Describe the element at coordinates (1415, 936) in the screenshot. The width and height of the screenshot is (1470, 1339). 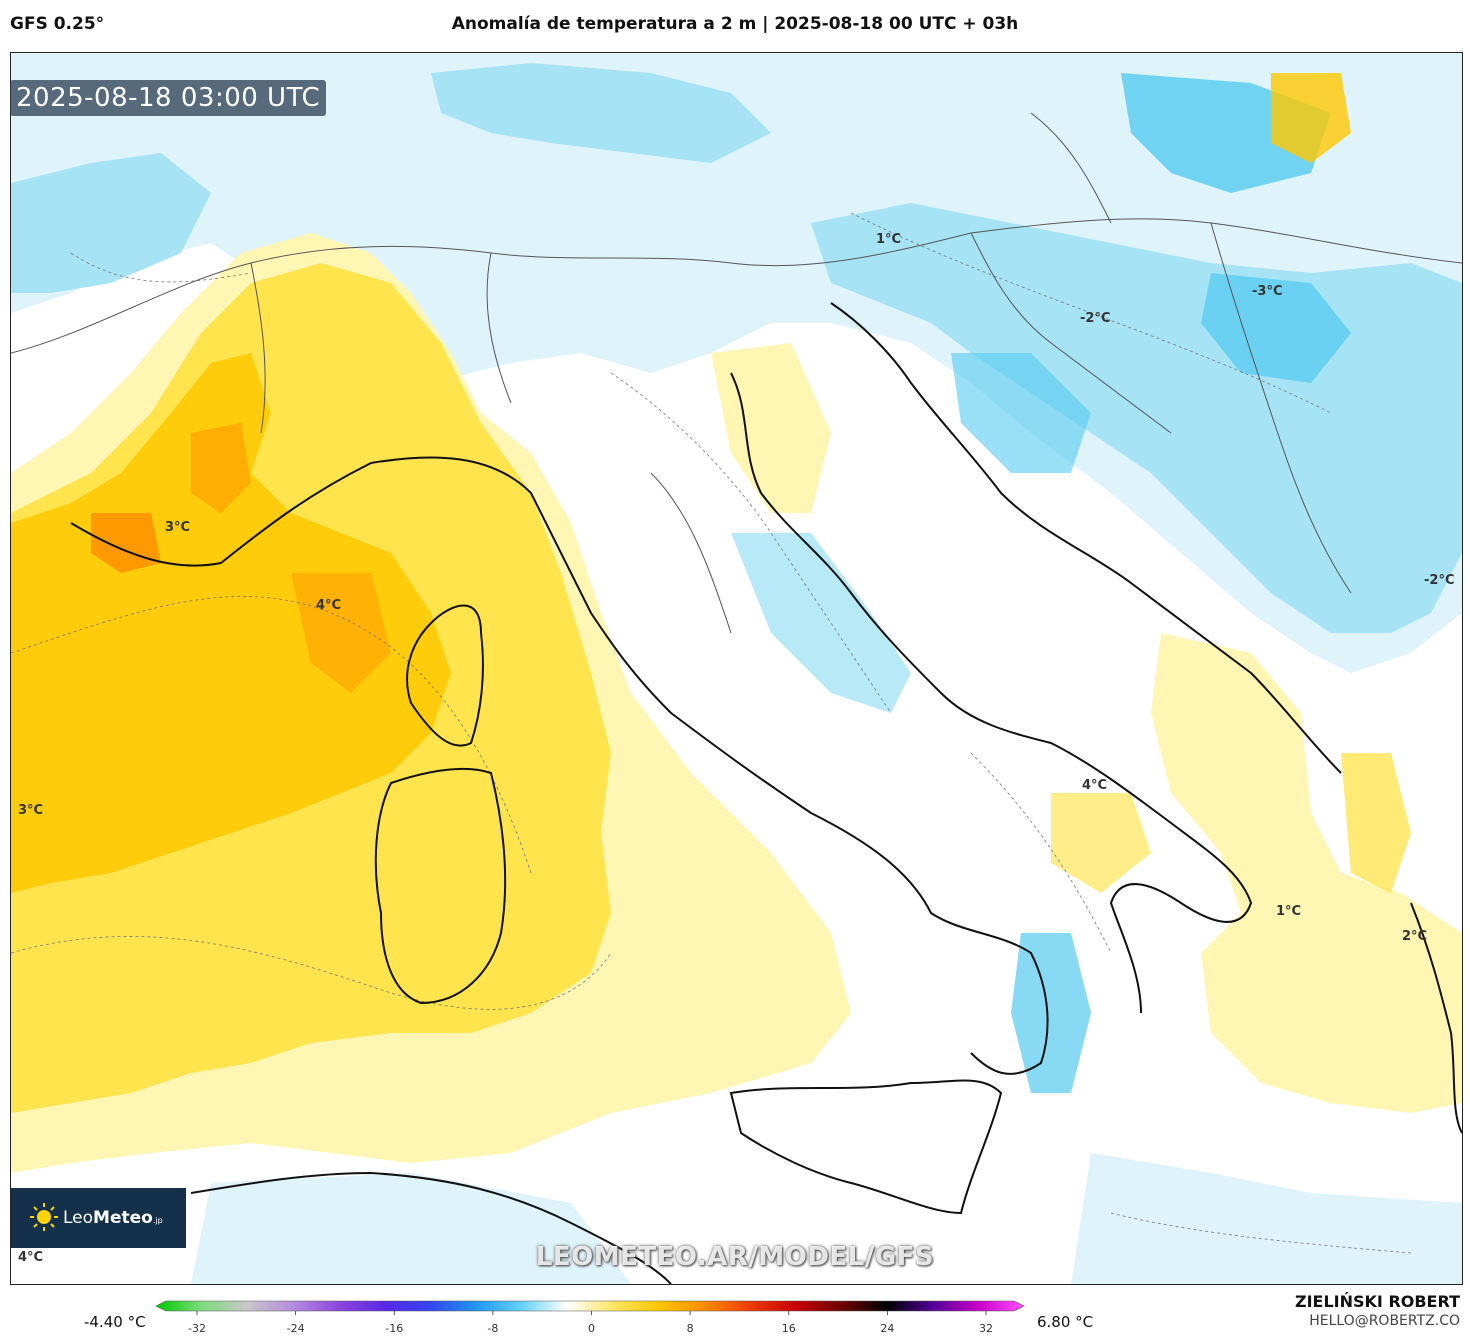
I see `anomaly-label: 2°C` at that location.